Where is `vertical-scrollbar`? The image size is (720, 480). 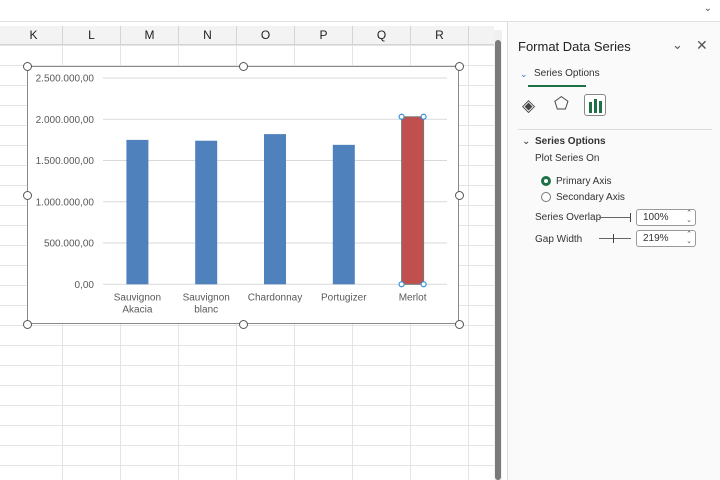 vertical-scrollbar is located at coordinates (498, 255).